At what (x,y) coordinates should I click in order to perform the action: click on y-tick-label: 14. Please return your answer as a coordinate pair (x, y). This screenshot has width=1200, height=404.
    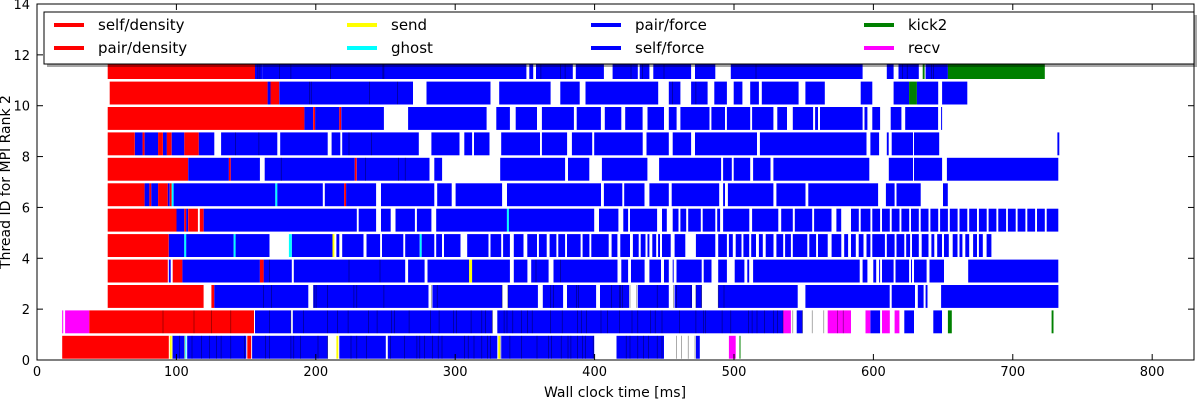
    Looking at the image, I should click on (21, 6).